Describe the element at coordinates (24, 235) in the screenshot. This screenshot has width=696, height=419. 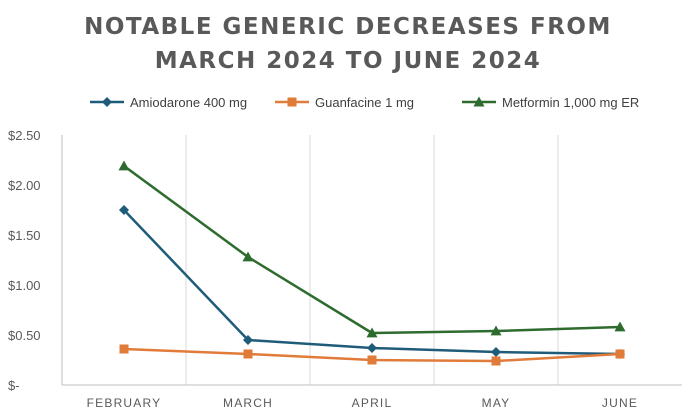
I see `y-tick-label: $1.50` at that location.